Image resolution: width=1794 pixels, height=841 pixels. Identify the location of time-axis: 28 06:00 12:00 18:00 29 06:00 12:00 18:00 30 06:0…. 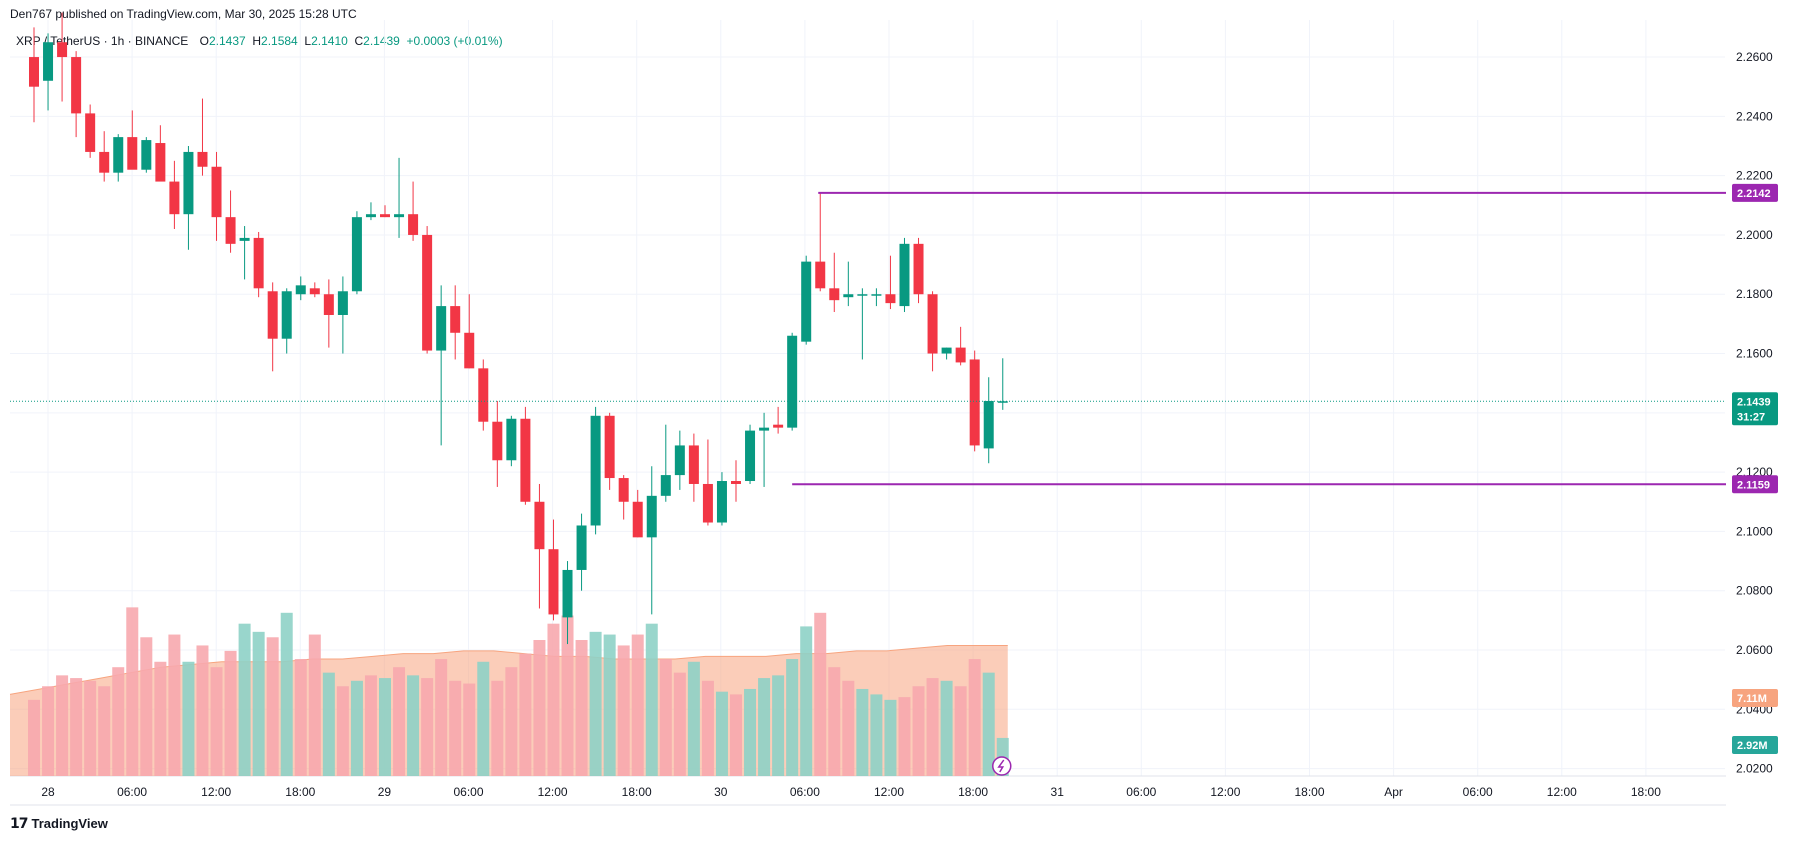
(851, 792).